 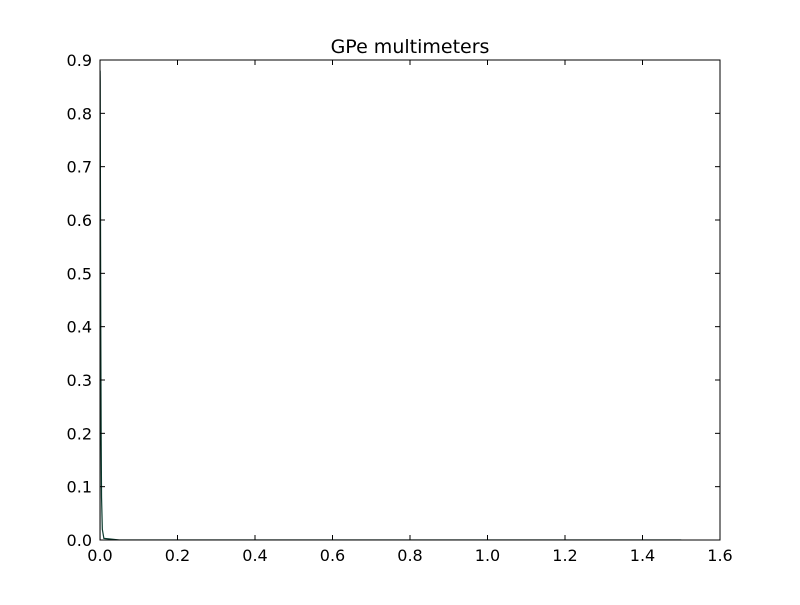 What do you see at coordinates (332, 555) in the screenshot?
I see `x-tick-label: 0.6` at bounding box center [332, 555].